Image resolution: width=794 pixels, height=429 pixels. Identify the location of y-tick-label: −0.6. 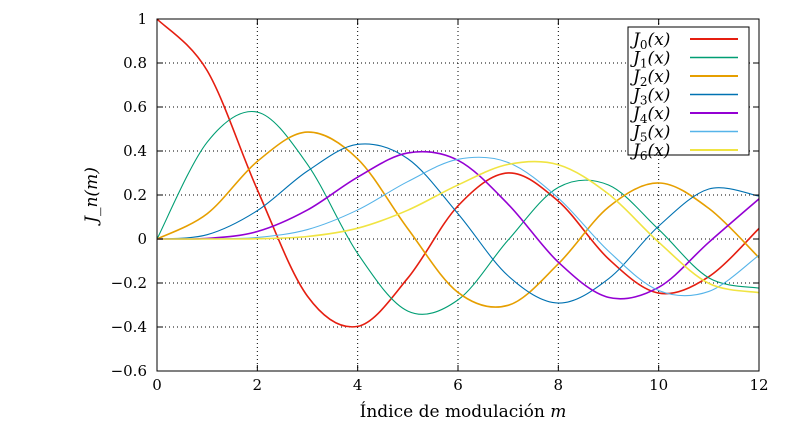
(129, 371).